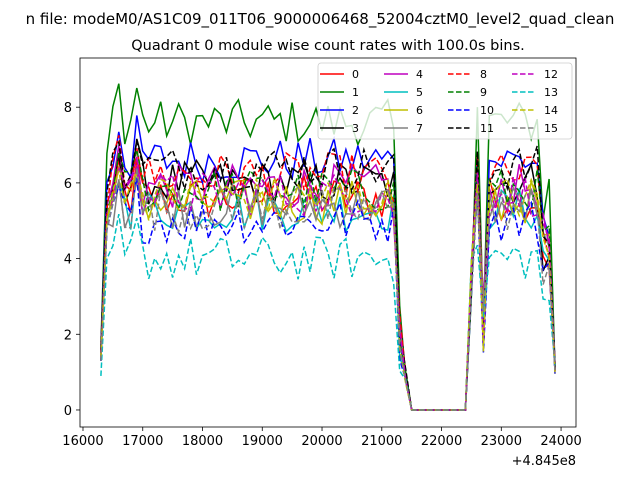 This screenshot has height=480, width=640. I want to click on y-tick-label: 8, so click(68, 108).